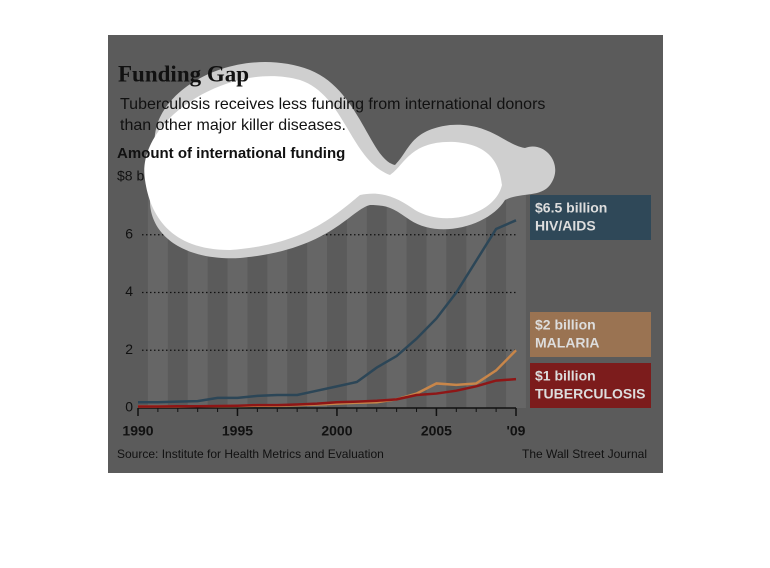 The height and width of the screenshot is (568, 770). I want to click on y-tick-label: 4, so click(129, 291).